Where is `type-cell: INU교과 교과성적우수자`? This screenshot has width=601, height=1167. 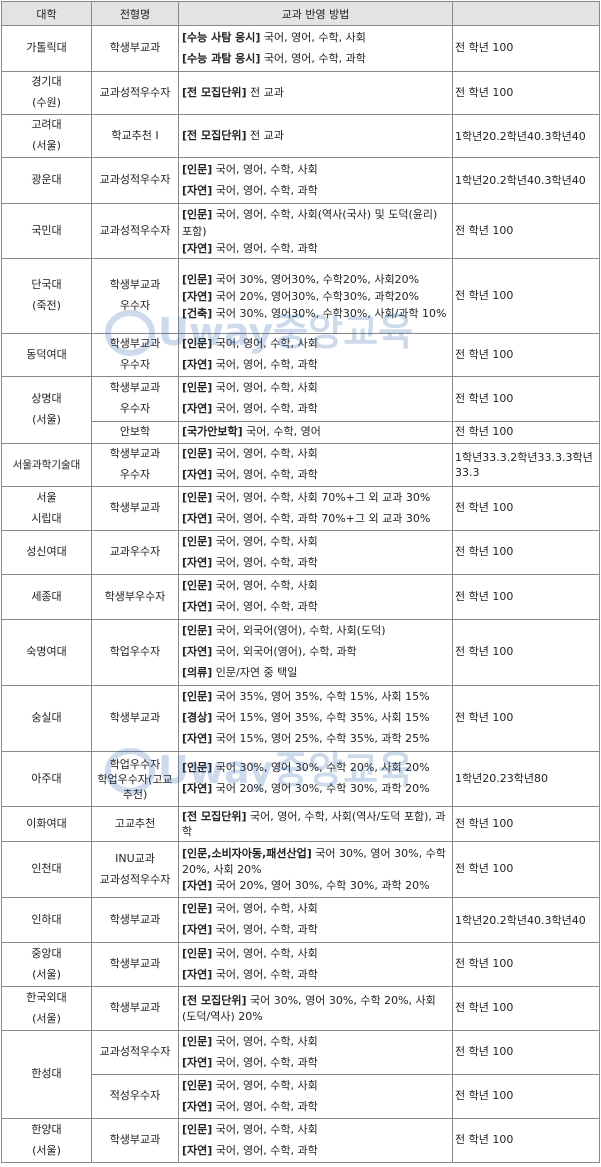 type-cell: INU교과 교과성적우수자 is located at coordinates (135, 869).